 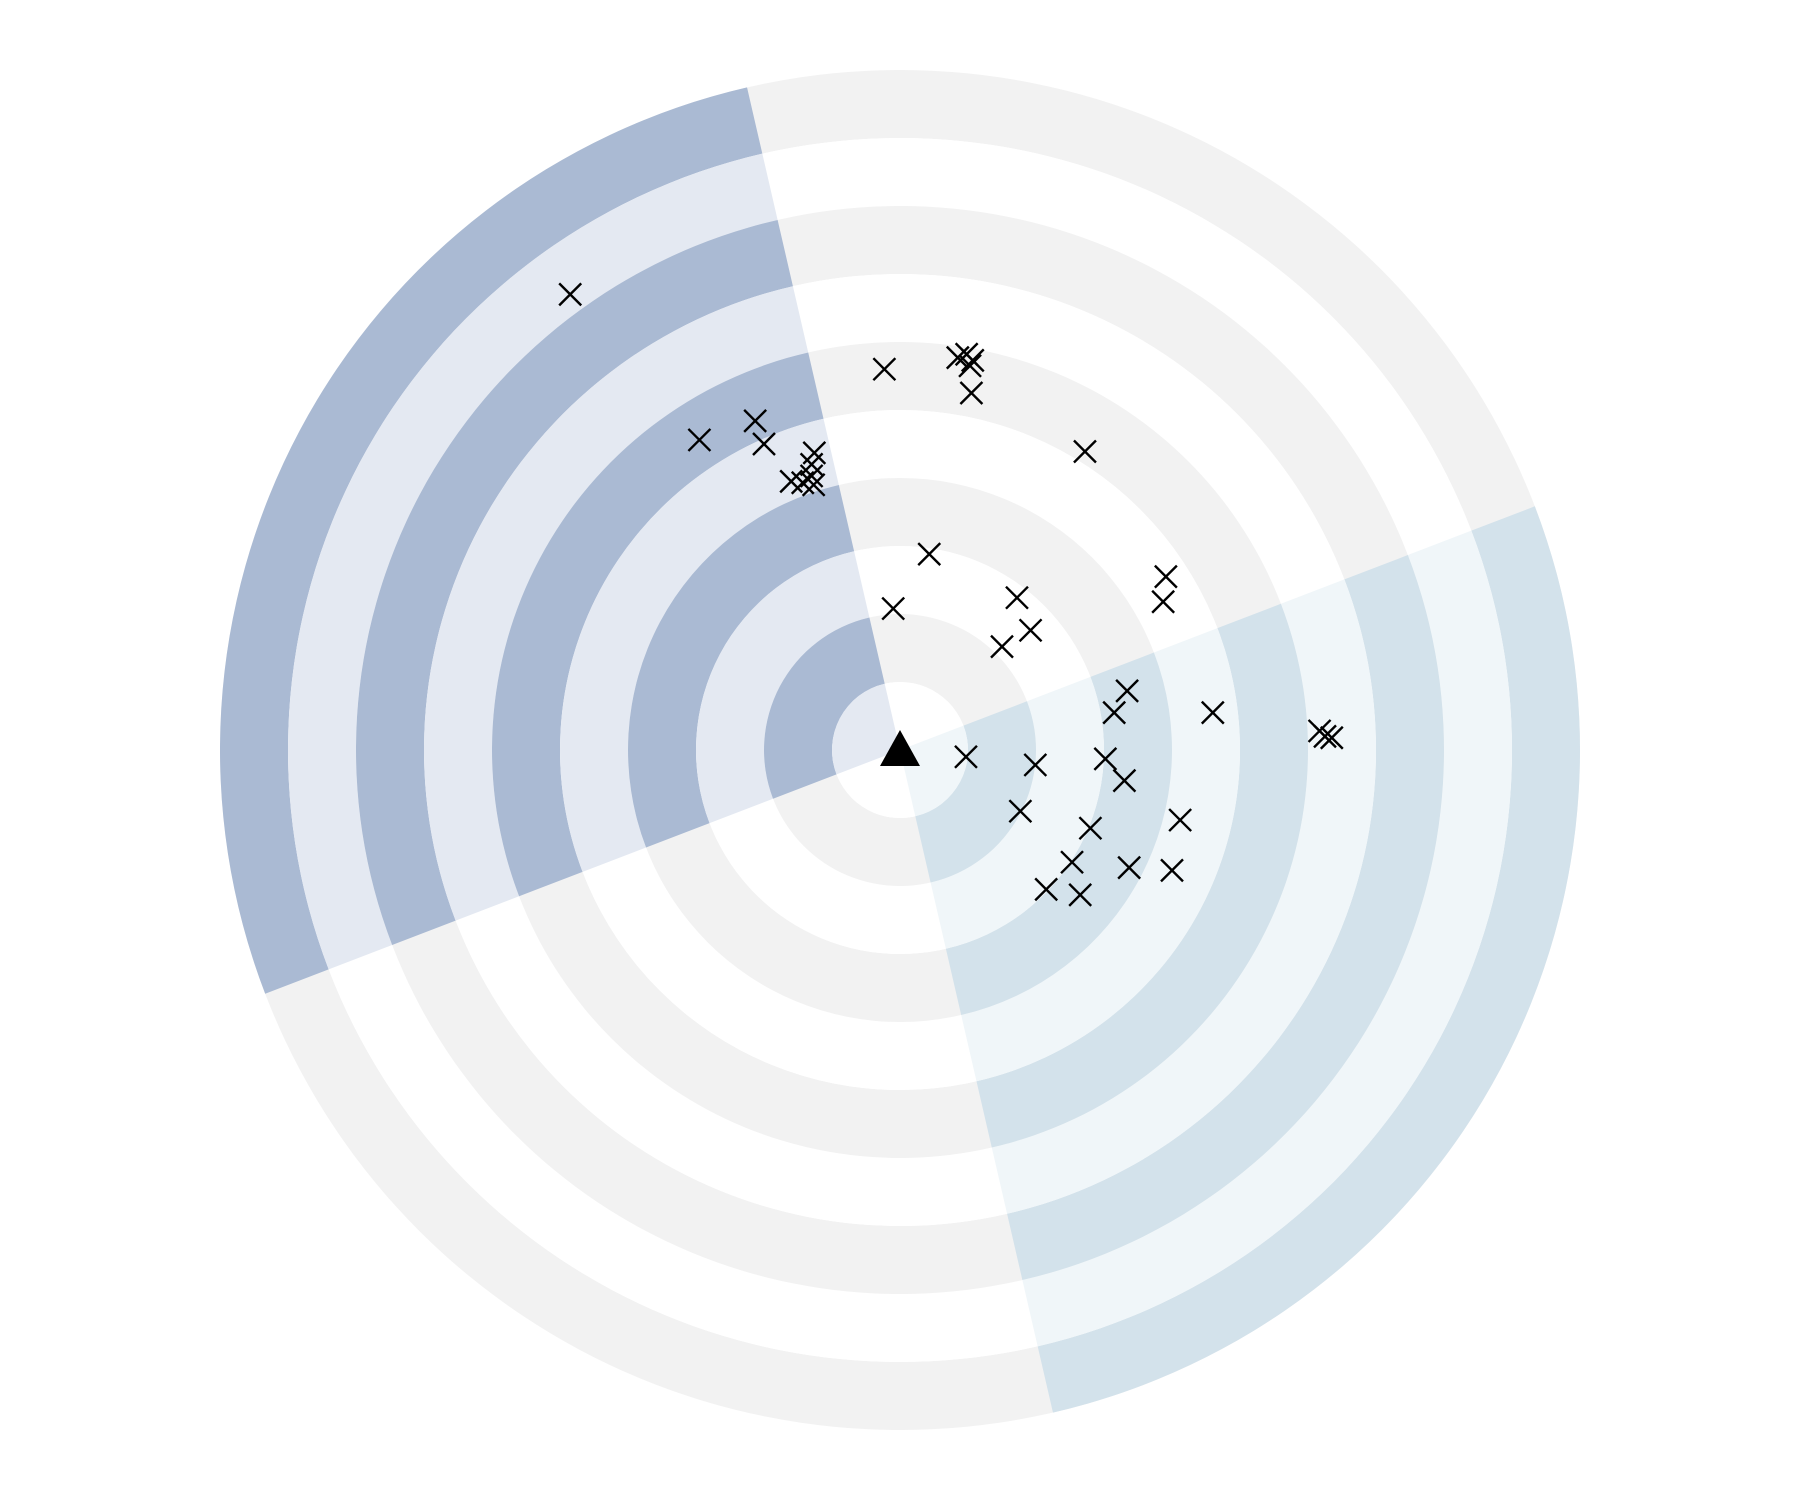 I want to click on center-marker-layer, so click(x=900, y=748).